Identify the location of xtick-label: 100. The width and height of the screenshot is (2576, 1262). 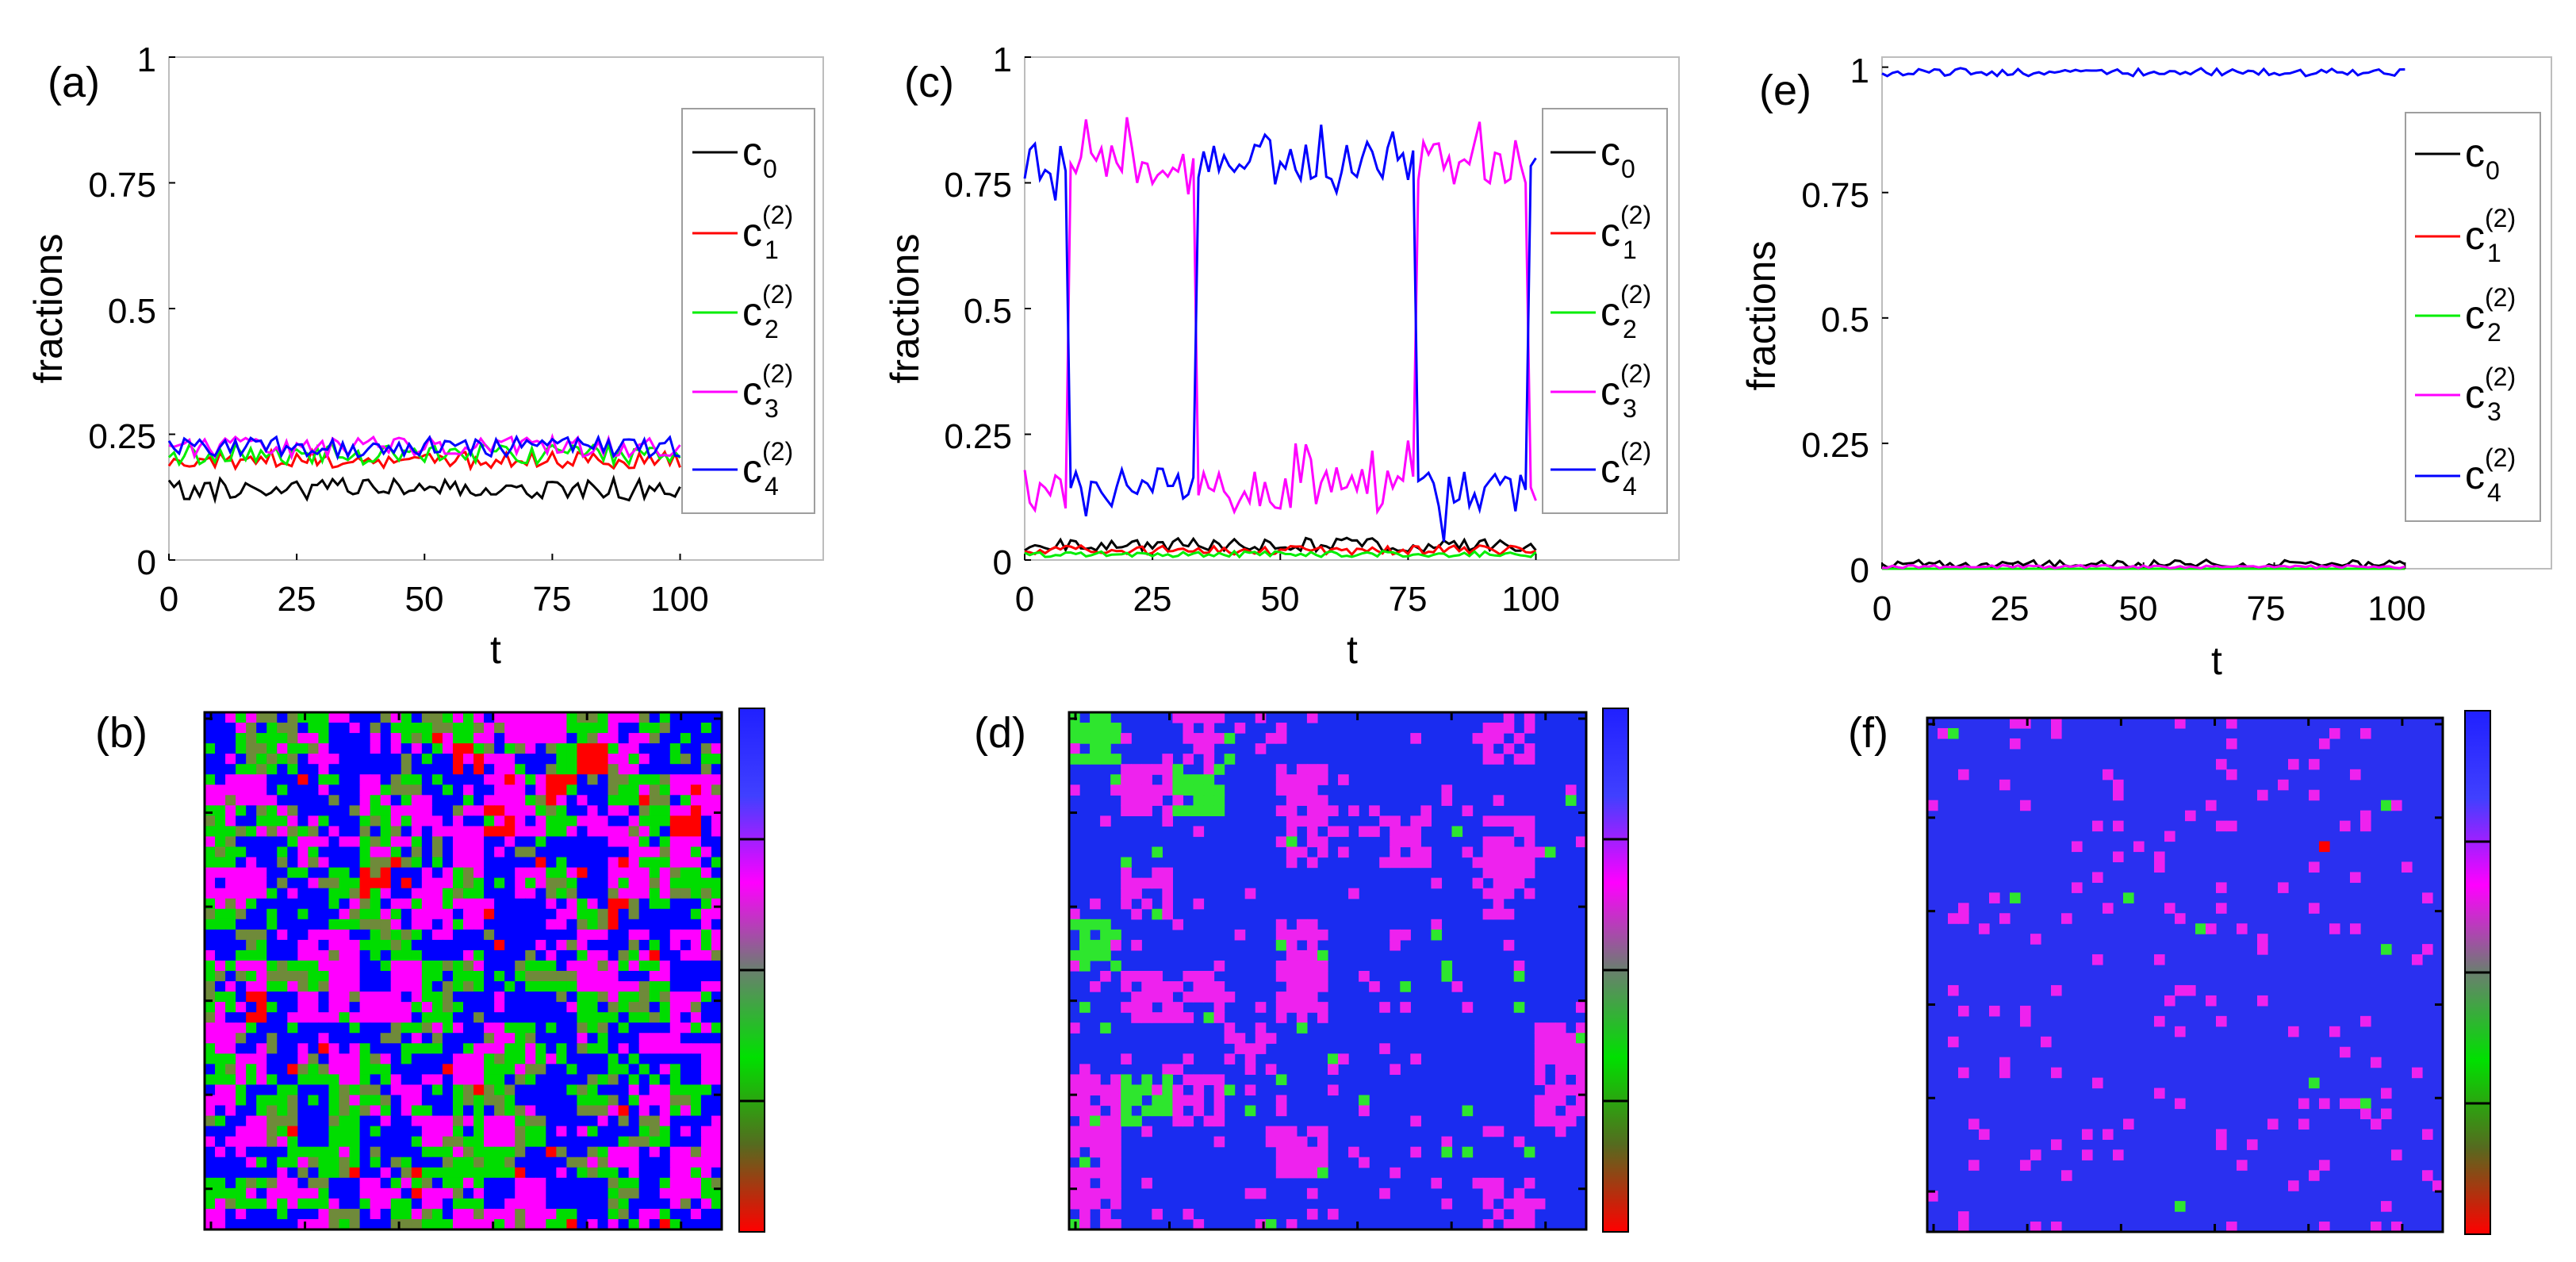
(1530, 599).